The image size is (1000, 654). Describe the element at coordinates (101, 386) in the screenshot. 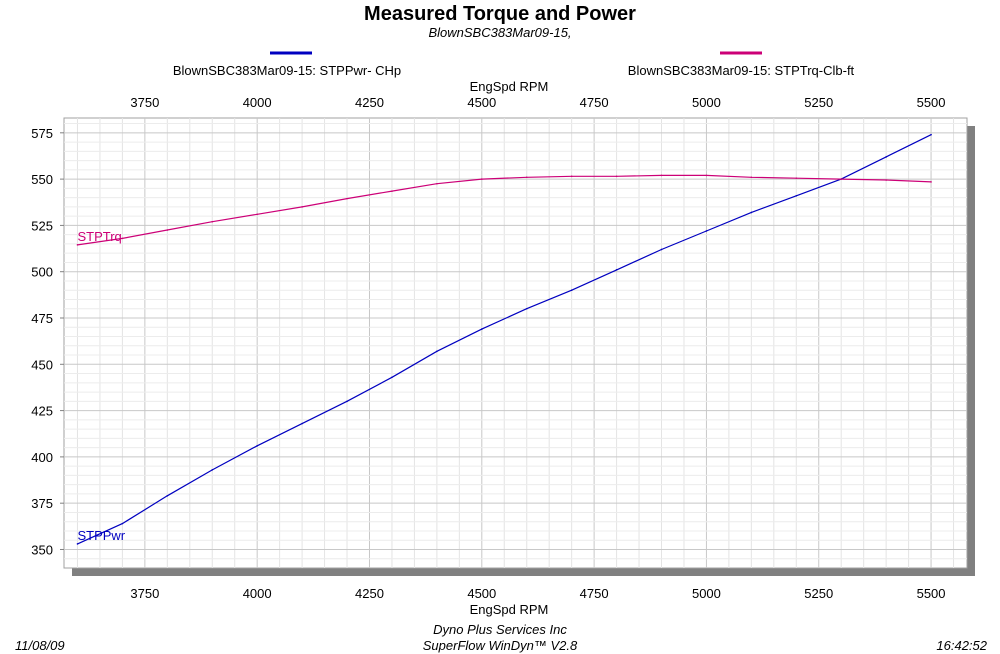

I see `series-labels: STPPwr STPTrq` at that location.